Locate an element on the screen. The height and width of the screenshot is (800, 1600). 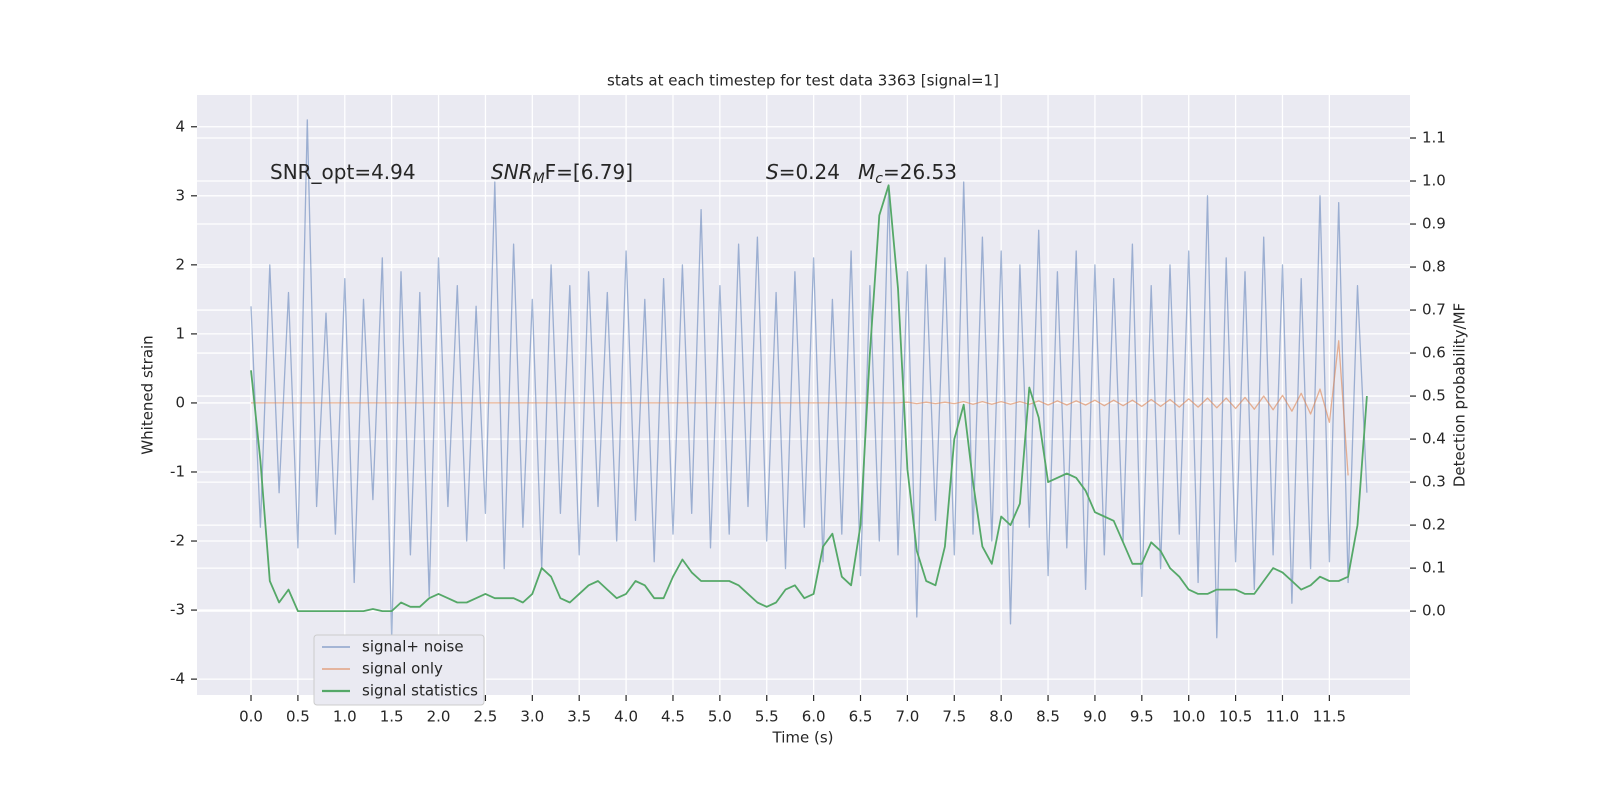
y-axis-label: Whitened strain is located at coordinates (148, 394).